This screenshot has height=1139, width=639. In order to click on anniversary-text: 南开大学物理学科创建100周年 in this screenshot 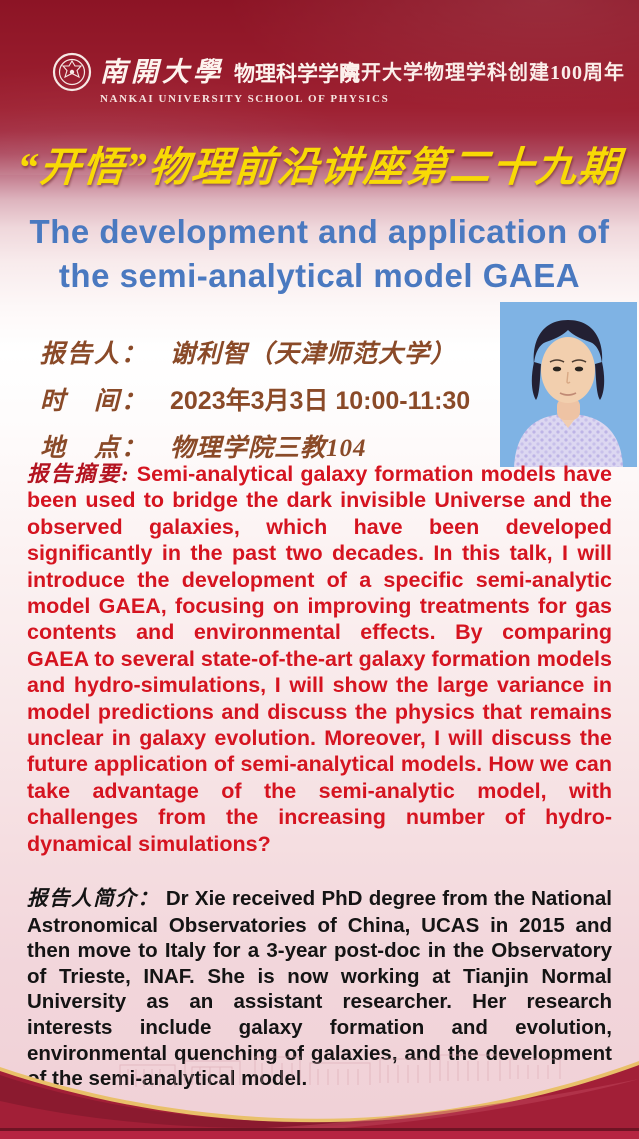, I will do `click(482, 73)`.